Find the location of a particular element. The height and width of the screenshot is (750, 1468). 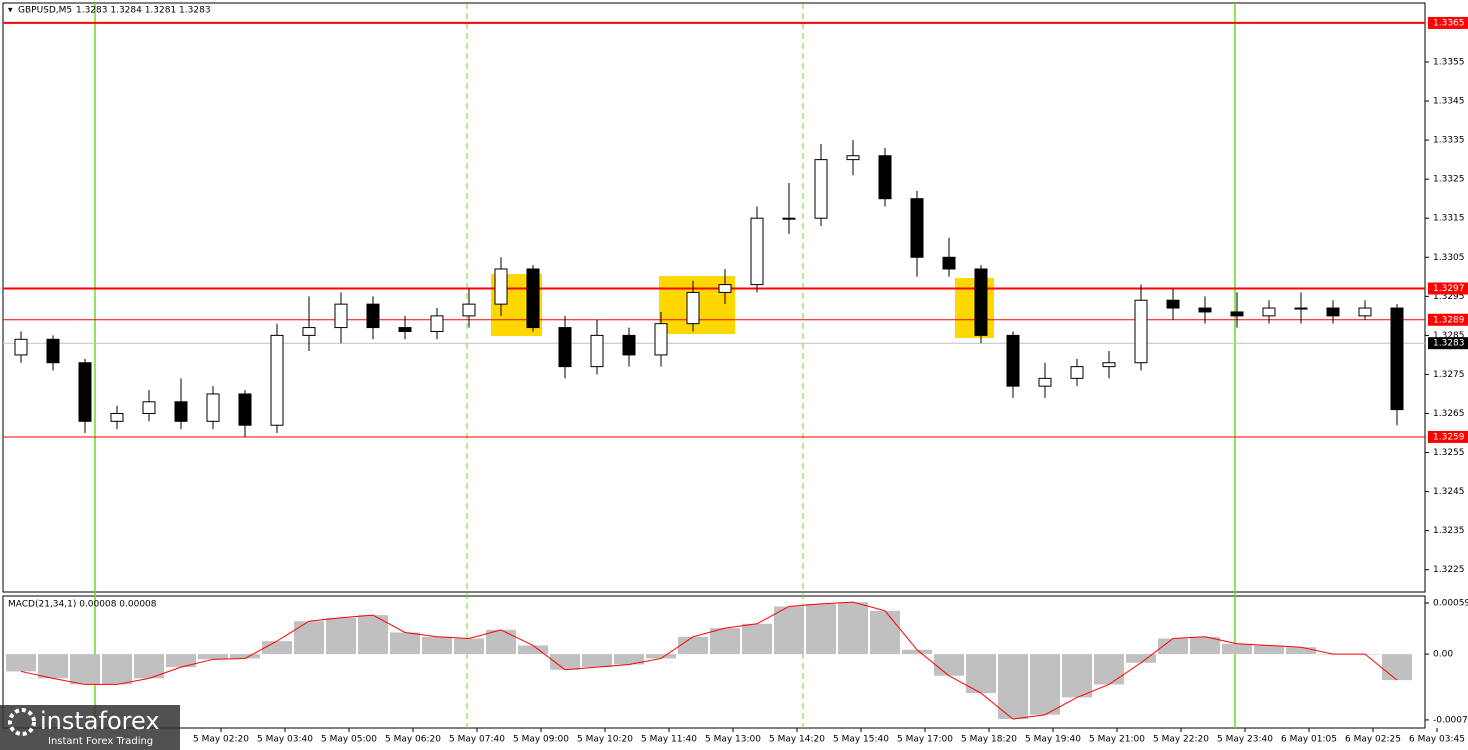

level-label: 1.3289 is located at coordinates (1449, 320).